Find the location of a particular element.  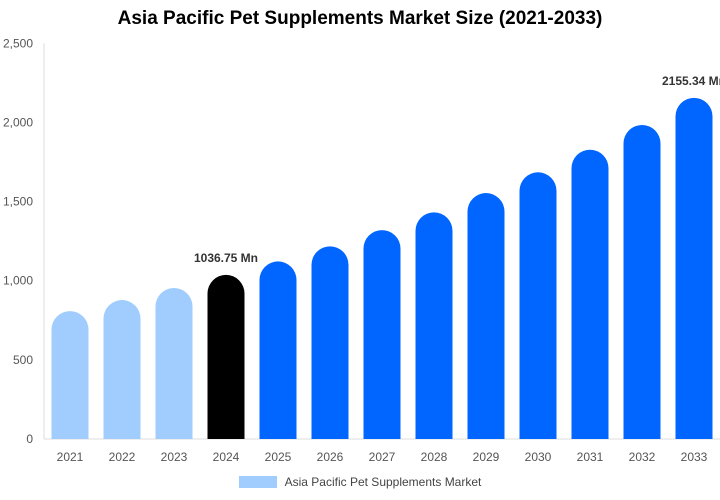

y-tick-label: 2,000 is located at coordinates (18, 122).